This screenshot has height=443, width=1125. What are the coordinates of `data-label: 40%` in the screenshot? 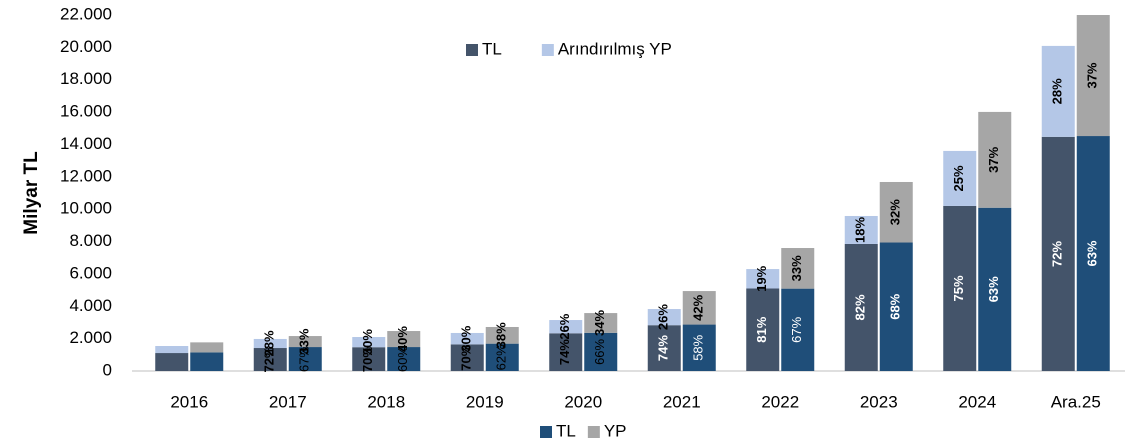 It's located at (402, 339).